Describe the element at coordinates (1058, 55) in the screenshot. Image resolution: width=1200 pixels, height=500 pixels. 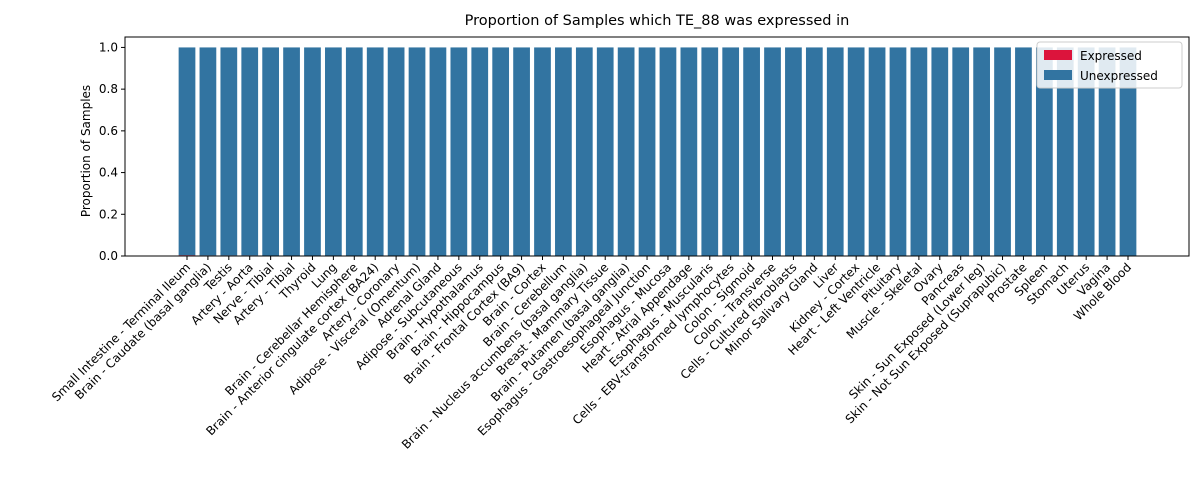
I see `legend-swatch-expressed` at that location.